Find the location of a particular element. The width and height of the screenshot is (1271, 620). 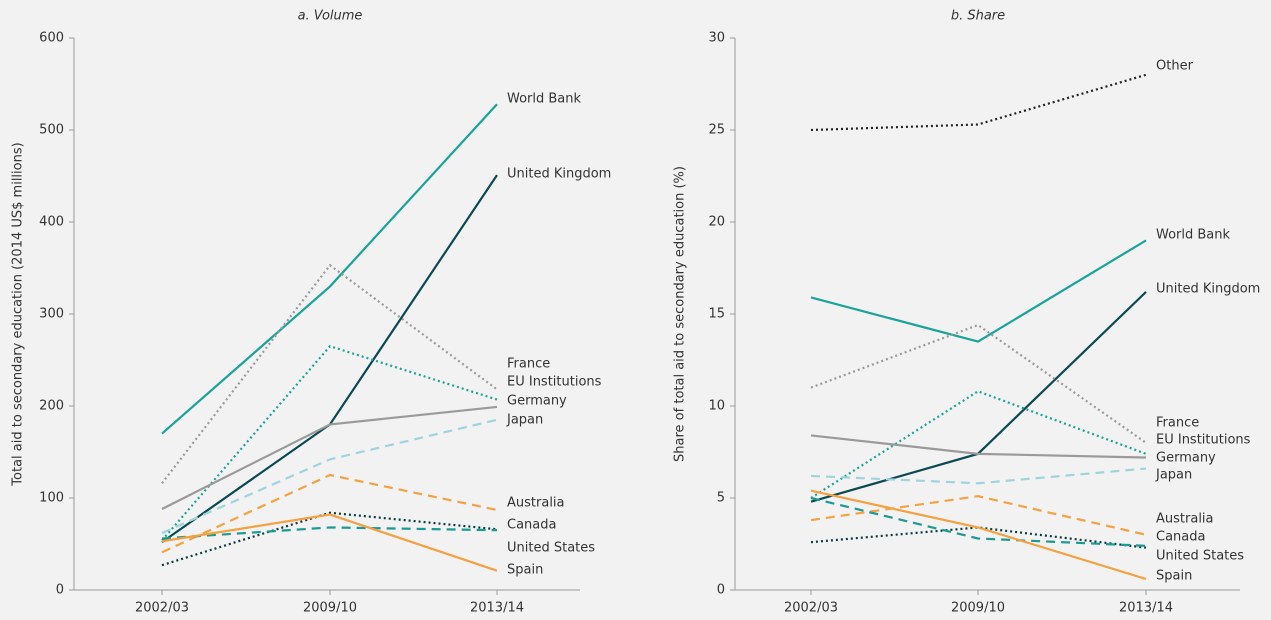

y-tick-label: 300 is located at coordinates (51, 314).